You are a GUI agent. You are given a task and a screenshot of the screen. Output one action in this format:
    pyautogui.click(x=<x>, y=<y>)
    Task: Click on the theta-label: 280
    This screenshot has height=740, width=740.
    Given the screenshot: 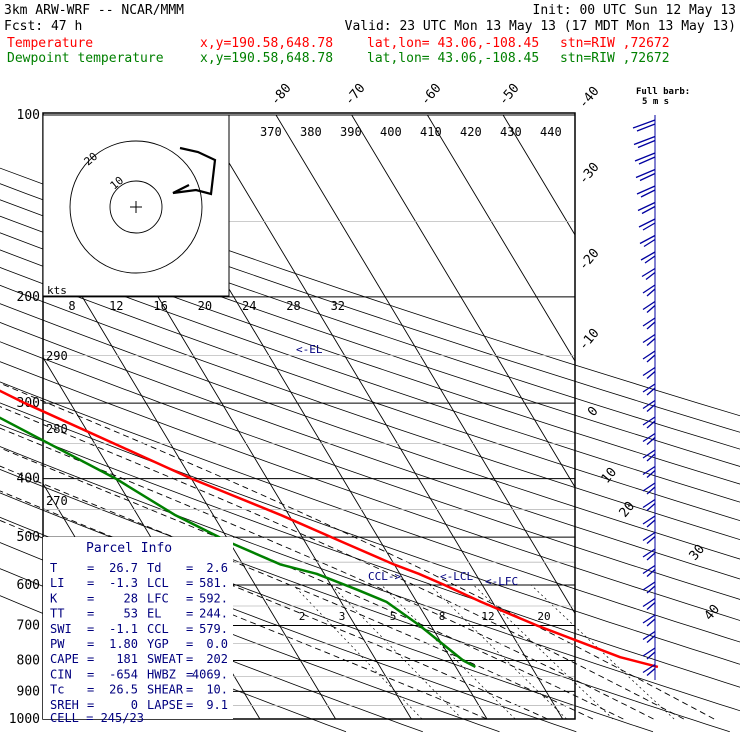 What is the action you would take?
    pyautogui.click(x=57, y=429)
    